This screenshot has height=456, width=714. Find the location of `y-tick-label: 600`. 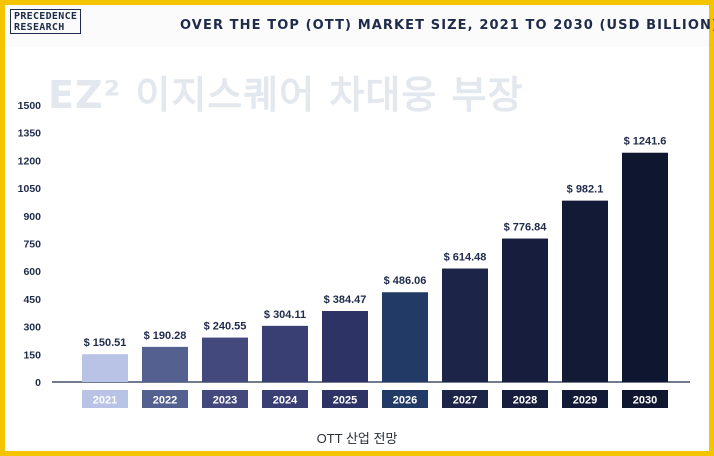

y-tick-label: 600 is located at coordinates (32, 272).